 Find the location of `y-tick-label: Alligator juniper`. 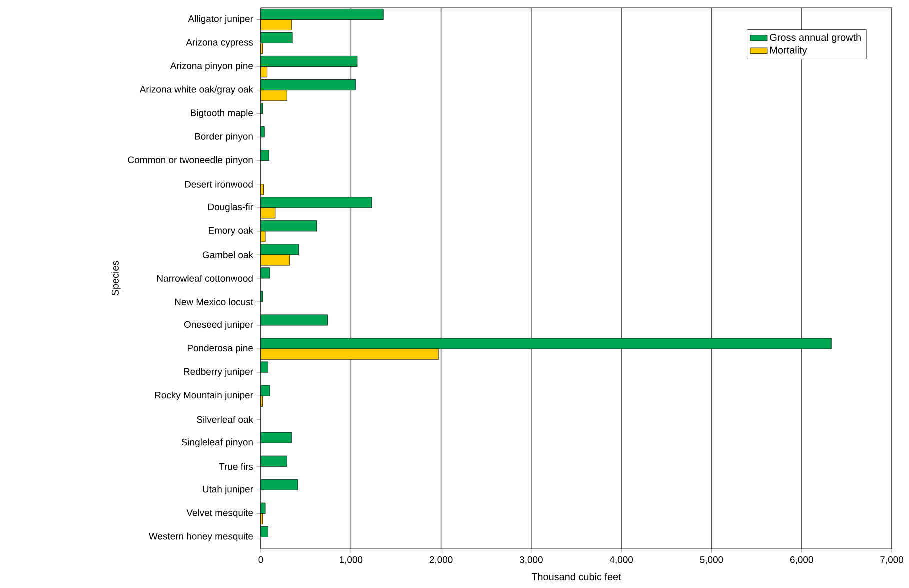

y-tick-label: Alligator juniper is located at coordinates (221, 19).